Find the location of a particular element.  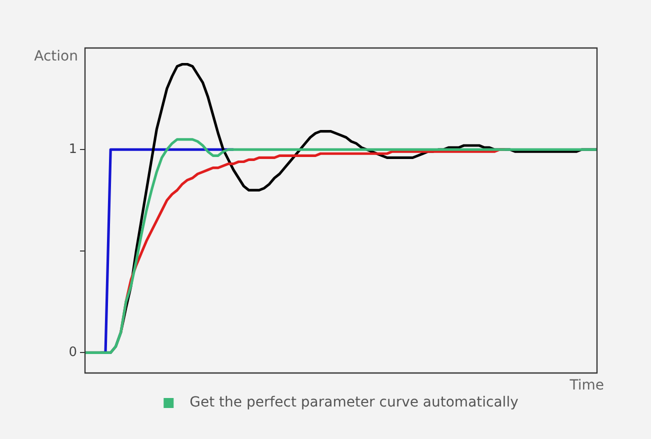

legend-label: Get the perfect parameter curve automatically is located at coordinates (354, 402).